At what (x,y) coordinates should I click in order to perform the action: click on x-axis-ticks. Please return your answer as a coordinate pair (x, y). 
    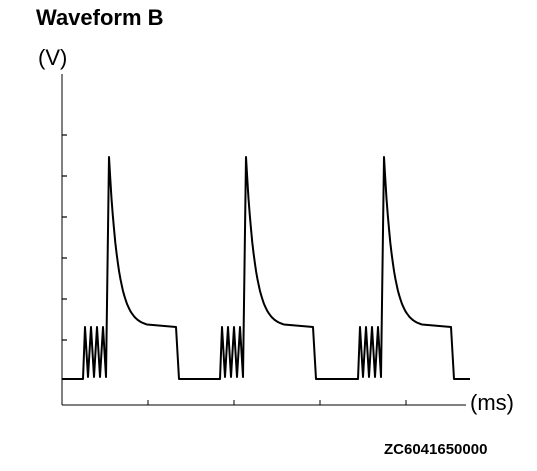
    Looking at the image, I should click on (277, 402).